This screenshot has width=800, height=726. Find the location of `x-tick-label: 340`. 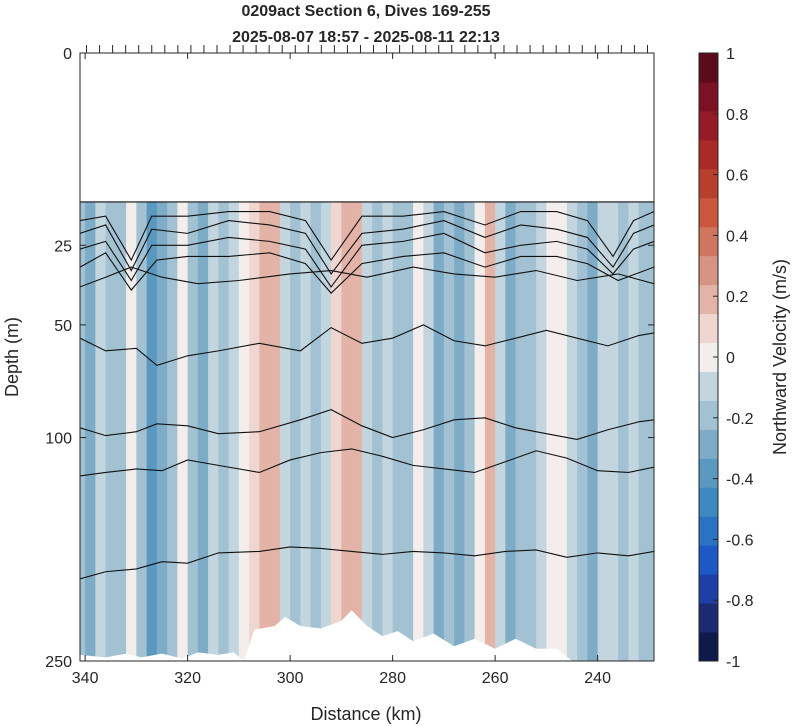

x-tick-label: 340 is located at coordinates (85, 678).